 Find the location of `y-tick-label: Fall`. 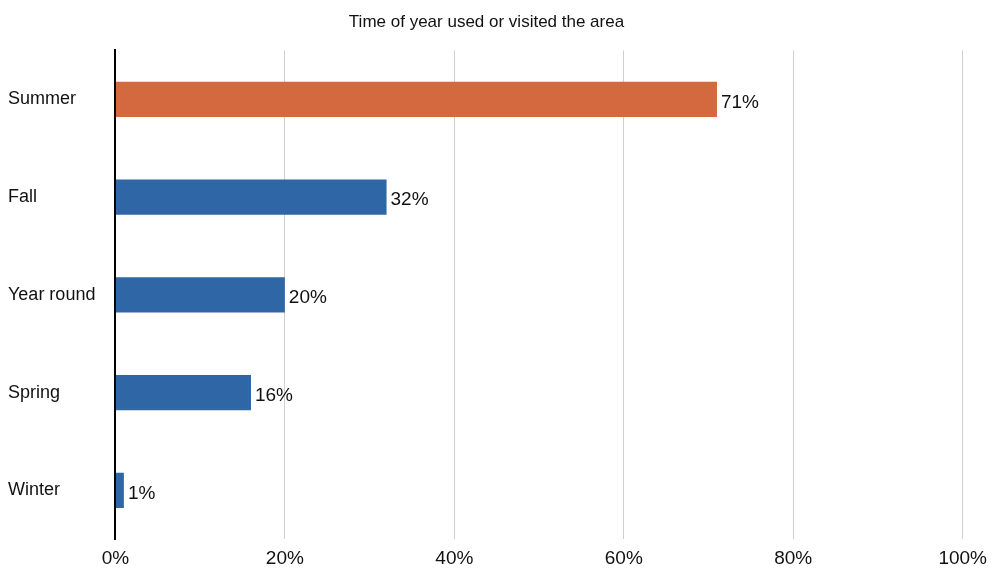

y-tick-label: Fall is located at coordinates (23, 196).